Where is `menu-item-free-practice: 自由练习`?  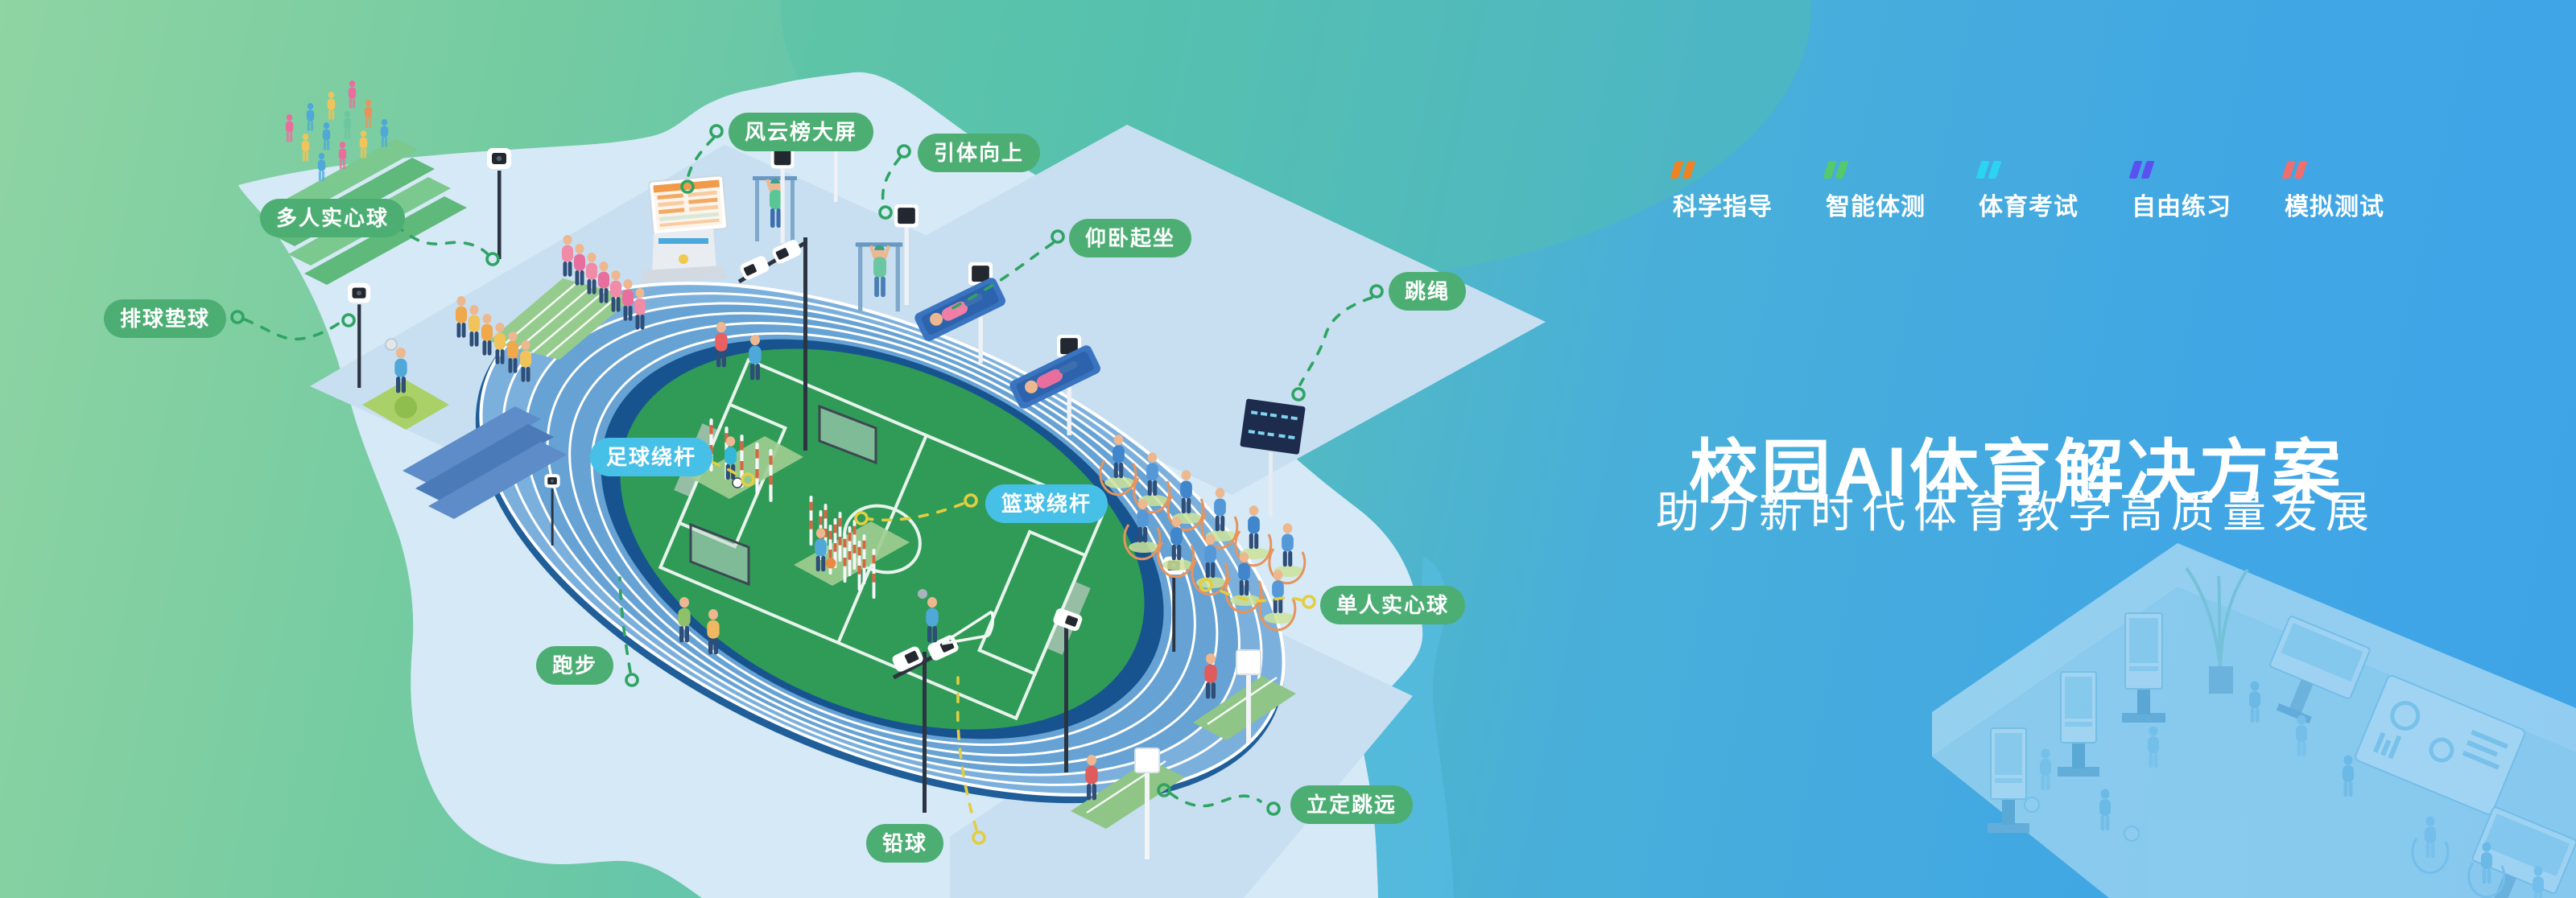
menu-item-free-practice: 自由练习 is located at coordinates (2179, 191).